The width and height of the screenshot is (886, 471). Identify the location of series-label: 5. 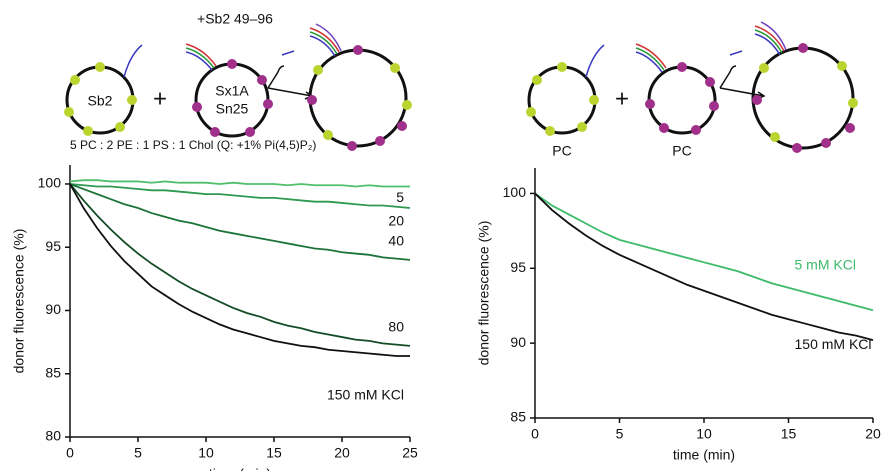
(400, 197).